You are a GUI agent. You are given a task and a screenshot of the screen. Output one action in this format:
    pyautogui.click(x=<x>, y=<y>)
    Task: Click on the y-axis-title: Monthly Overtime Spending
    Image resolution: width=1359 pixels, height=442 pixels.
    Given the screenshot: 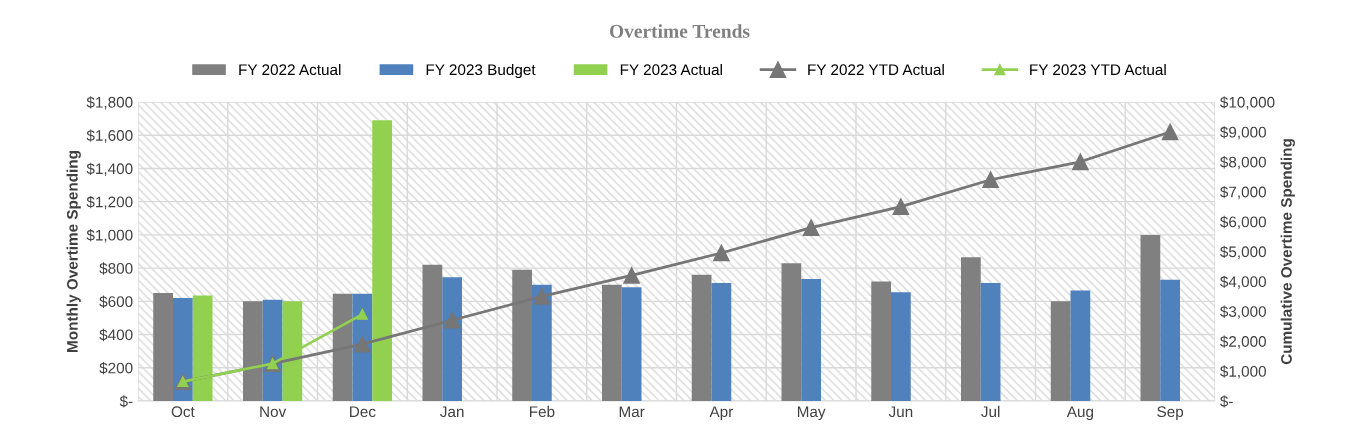 What is the action you would take?
    pyautogui.click(x=73, y=251)
    